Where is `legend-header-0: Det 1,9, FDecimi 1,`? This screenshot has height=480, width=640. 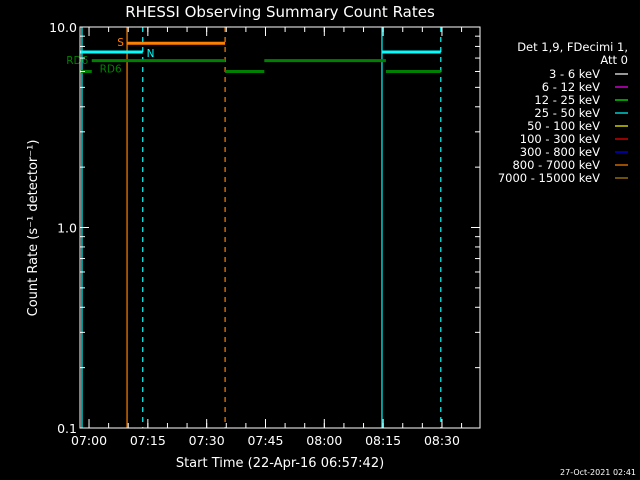
legend-header-0: Det 1,9, FDecimi 1, is located at coordinates (572, 47).